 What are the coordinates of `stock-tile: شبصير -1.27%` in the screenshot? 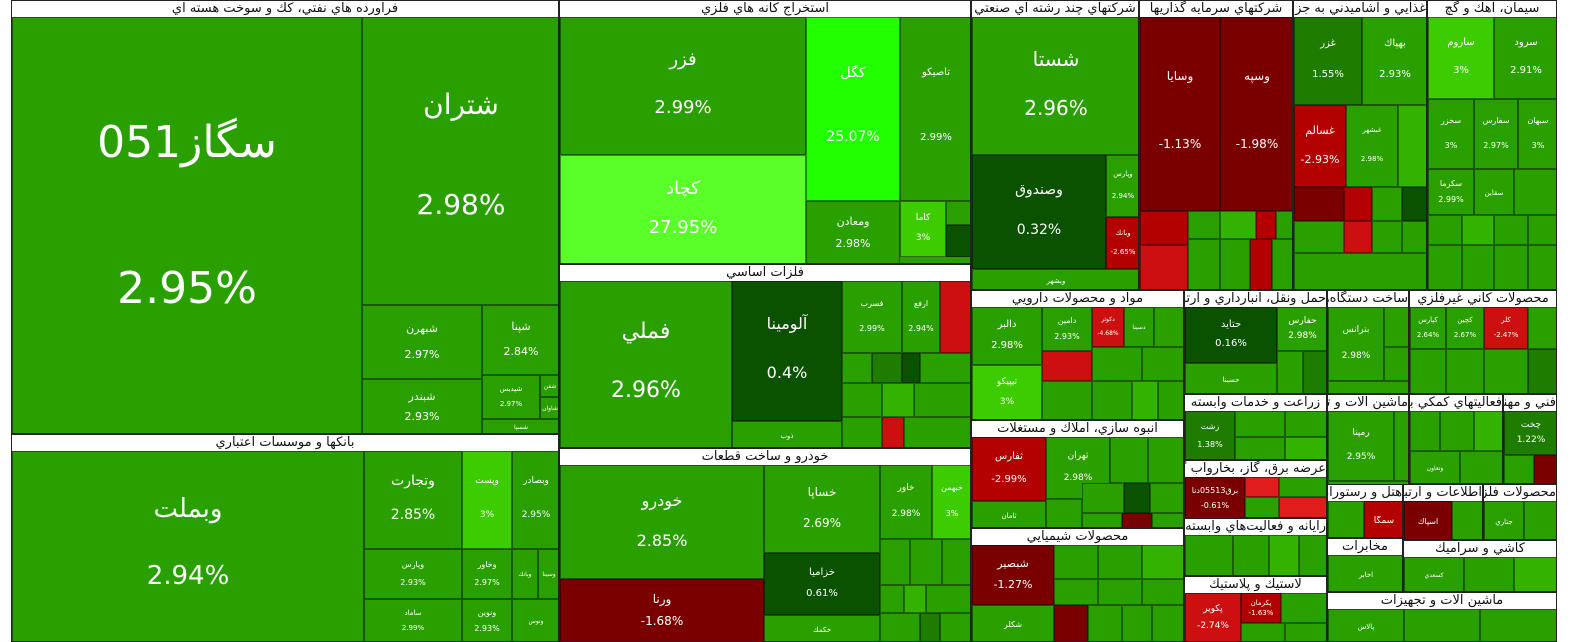 It's located at (1013, 575).